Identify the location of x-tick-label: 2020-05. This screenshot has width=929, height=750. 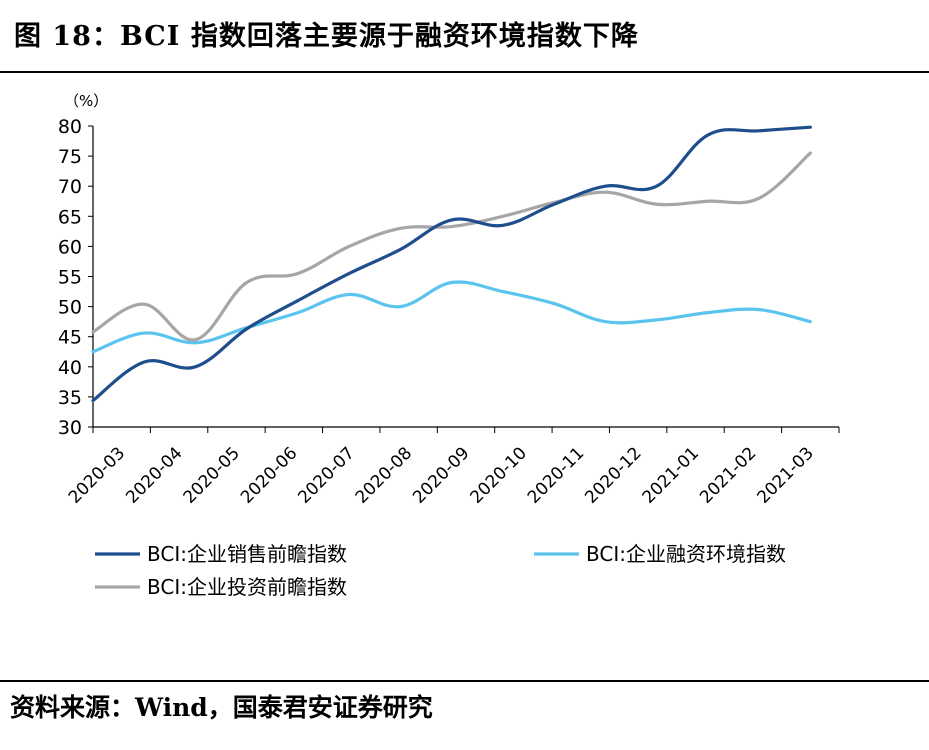
(212, 475).